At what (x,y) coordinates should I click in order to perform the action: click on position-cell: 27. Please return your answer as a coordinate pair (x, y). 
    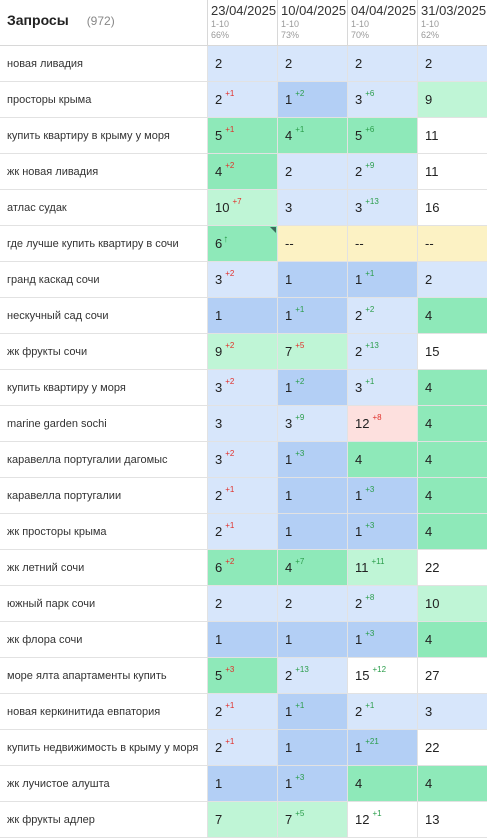
    Looking at the image, I should click on (452, 675).